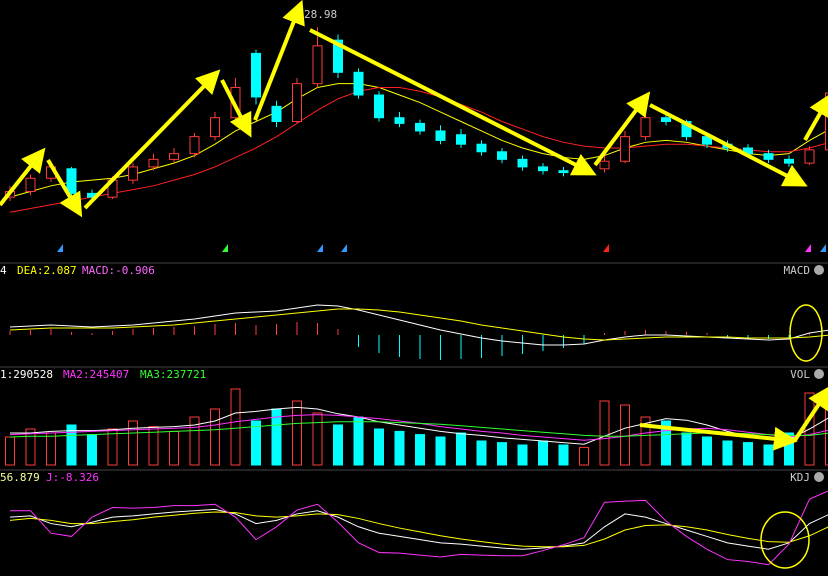 This screenshot has width=828, height=576. What do you see at coordinates (800, 374) in the screenshot?
I see `pane-title: VOL` at bounding box center [800, 374].